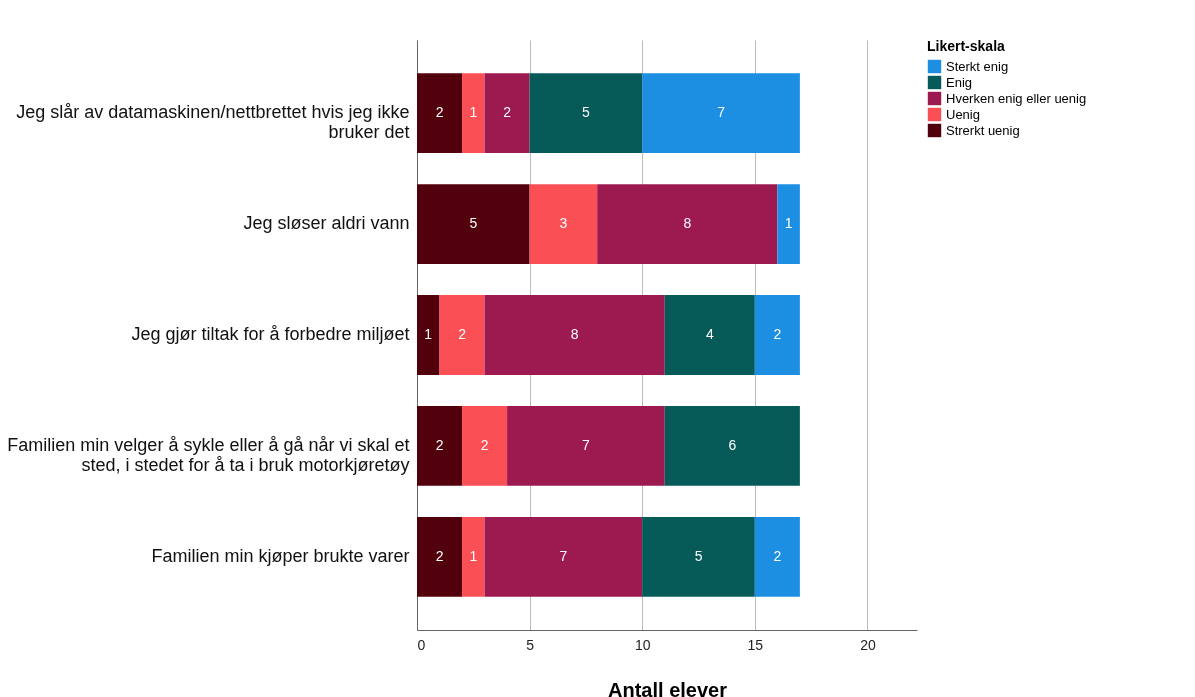  What do you see at coordinates (868, 644) in the screenshot?
I see `x-tick-label: 20` at bounding box center [868, 644].